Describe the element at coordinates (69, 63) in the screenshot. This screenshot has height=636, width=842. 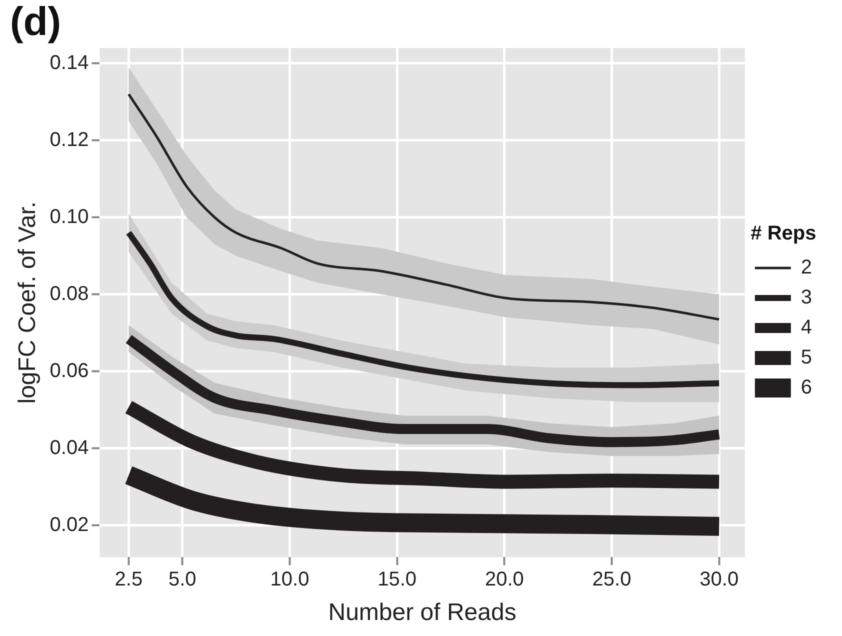
I see `y-tick-label: 0.14` at that location.